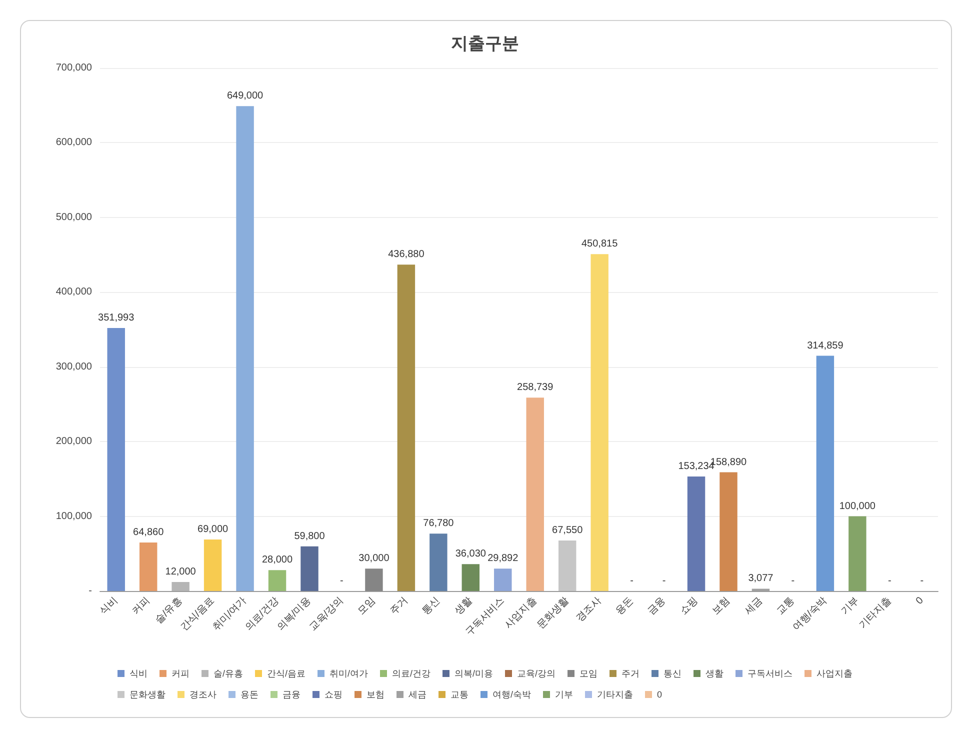  Describe the element at coordinates (474, 673) in the screenshot. I see `legend-label: 의복/미용` at that location.